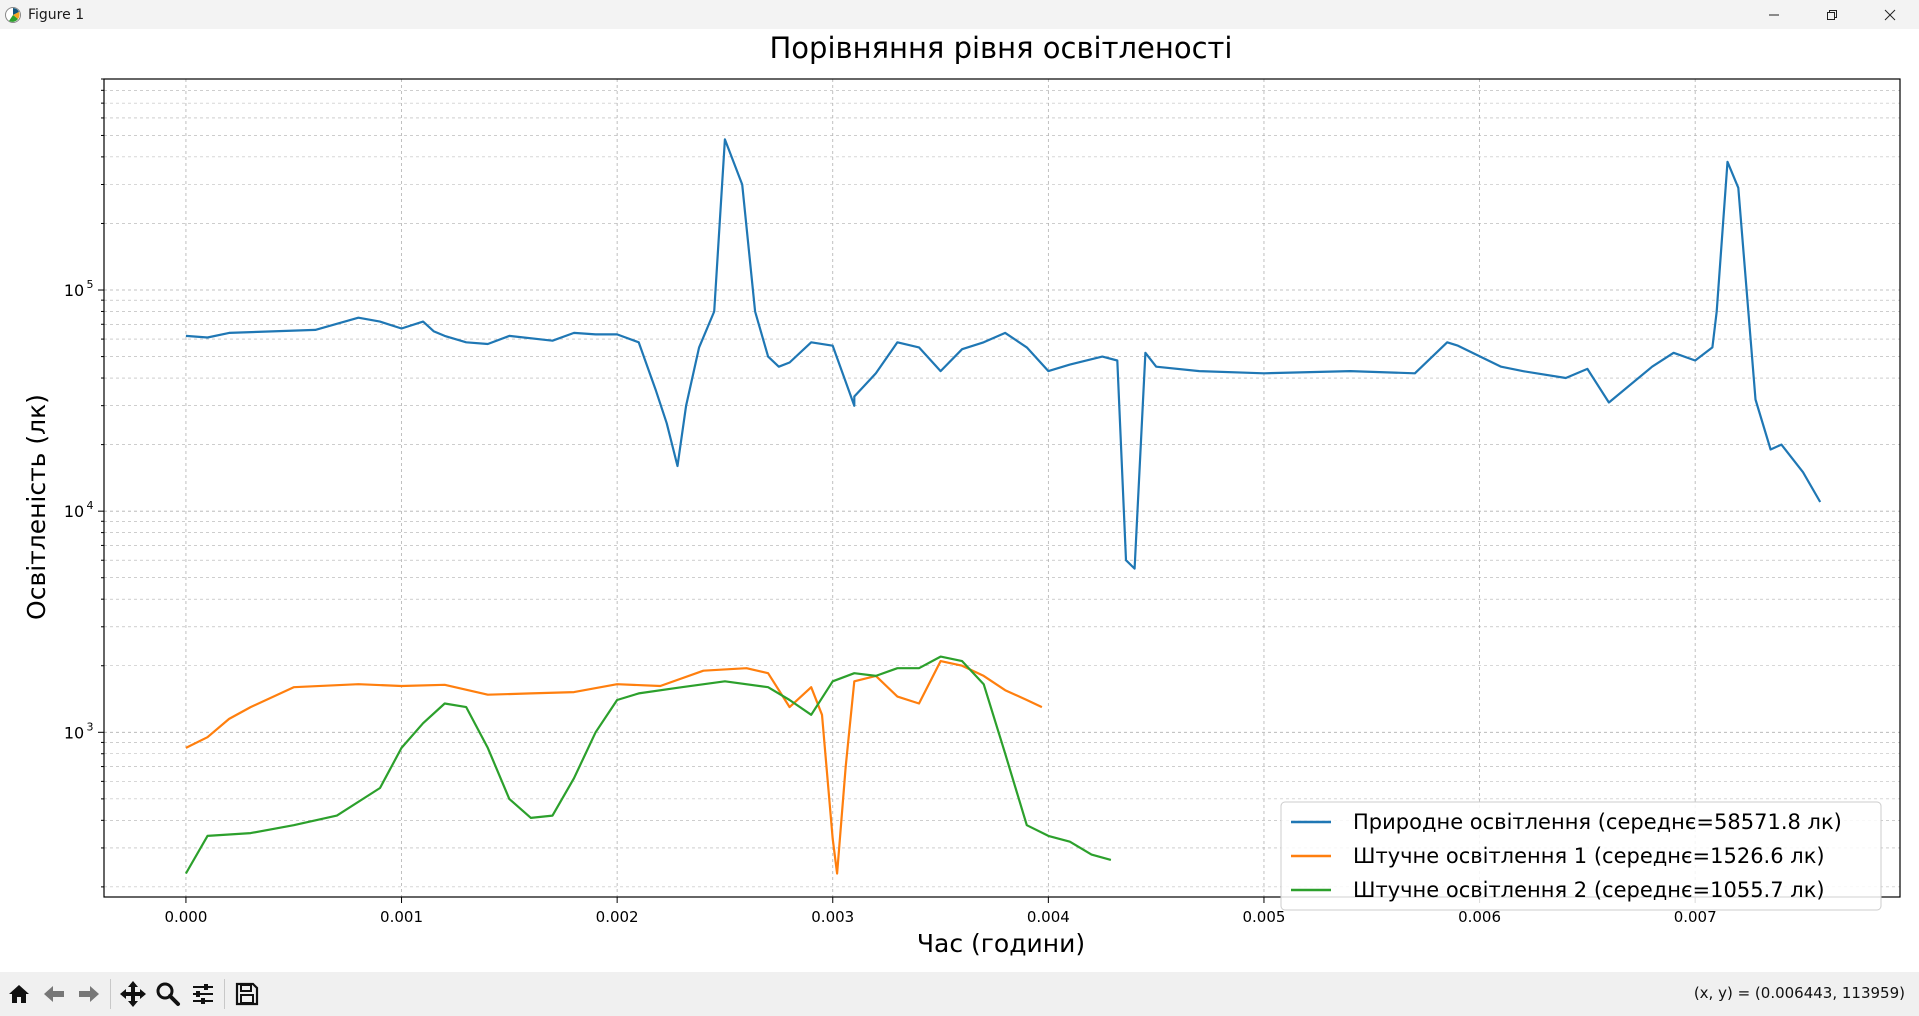 Image resolution: width=1919 pixels, height=1016 pixels. I want to click on y-tick-exponent: 3, so click(90, 726).